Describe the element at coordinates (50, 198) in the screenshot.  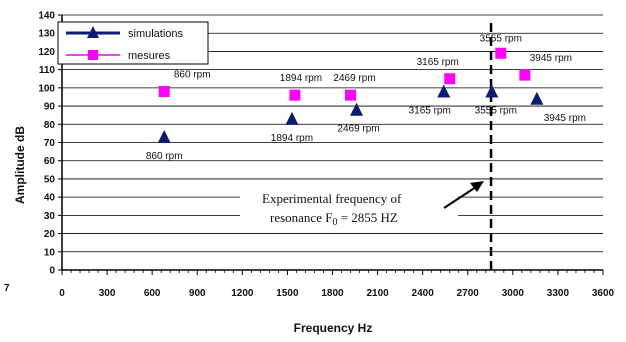
I see `y-tick-label: 40` at that location.